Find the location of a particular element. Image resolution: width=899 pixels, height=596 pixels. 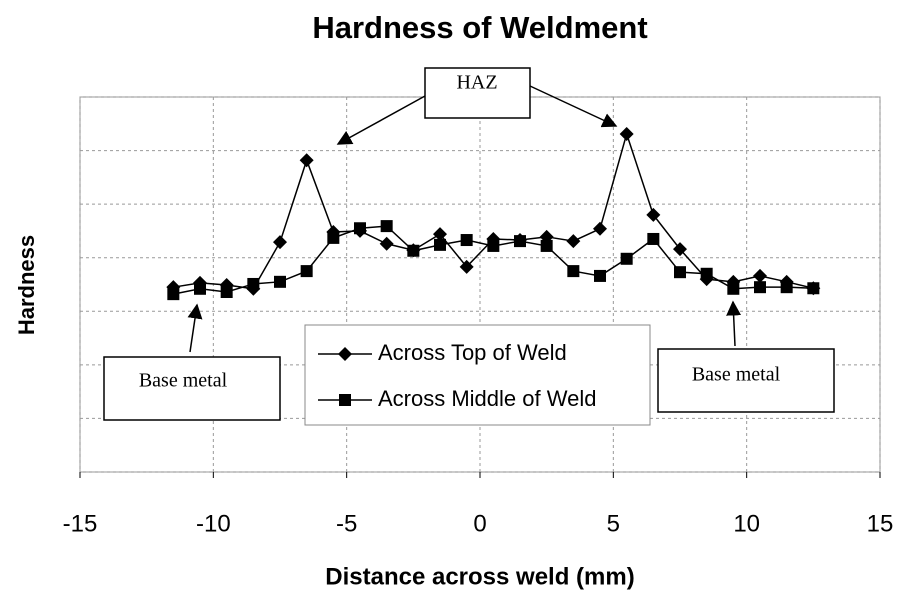

legend-box is located at coordinates (477, 375).